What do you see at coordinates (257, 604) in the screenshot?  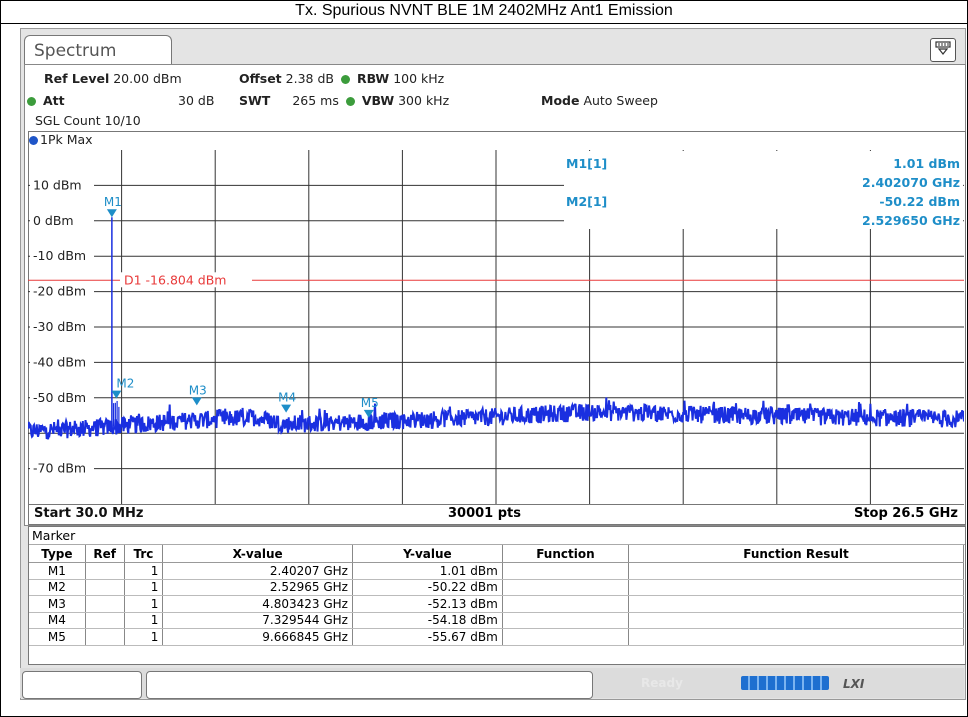 I see `table-cell: 4.803423 GHz` at bounding box center [257, 604].